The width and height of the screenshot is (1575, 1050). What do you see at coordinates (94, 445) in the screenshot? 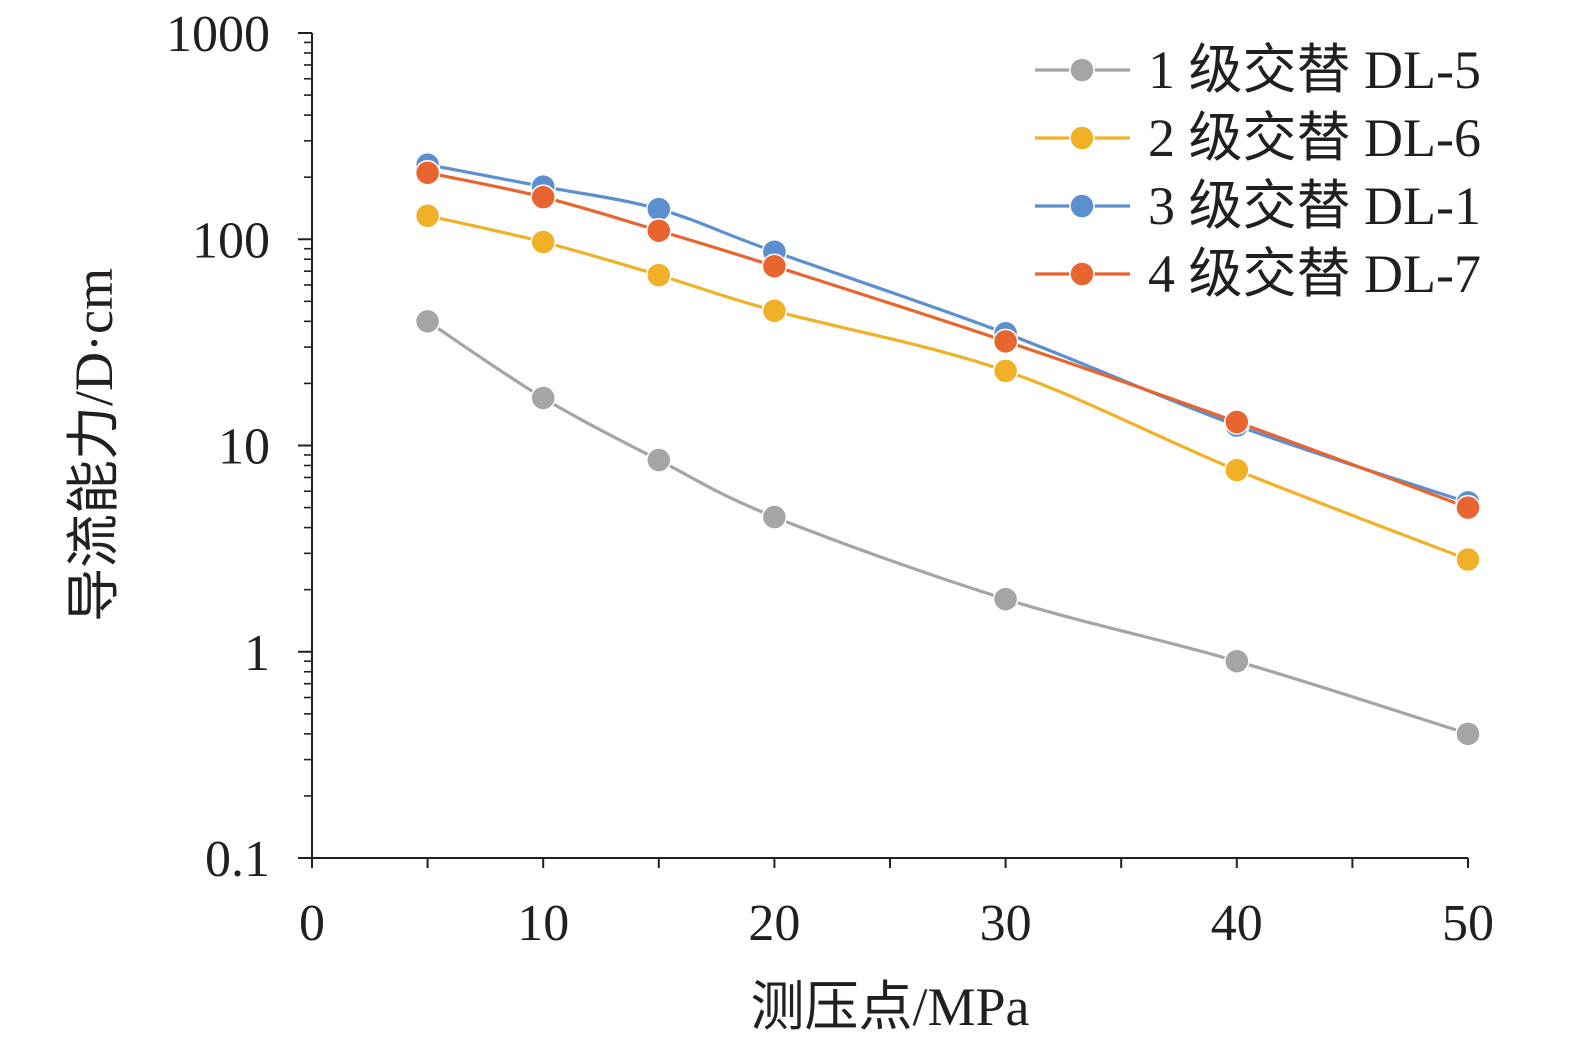
I see `y-axis-title: 导流能力/D·cm` at bounding box center [94, 445].